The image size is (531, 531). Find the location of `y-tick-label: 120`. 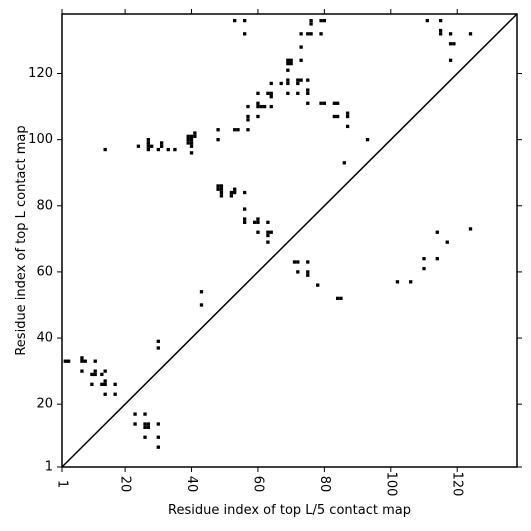

y-tick-label: 120 is located at coordinates (40, 73).